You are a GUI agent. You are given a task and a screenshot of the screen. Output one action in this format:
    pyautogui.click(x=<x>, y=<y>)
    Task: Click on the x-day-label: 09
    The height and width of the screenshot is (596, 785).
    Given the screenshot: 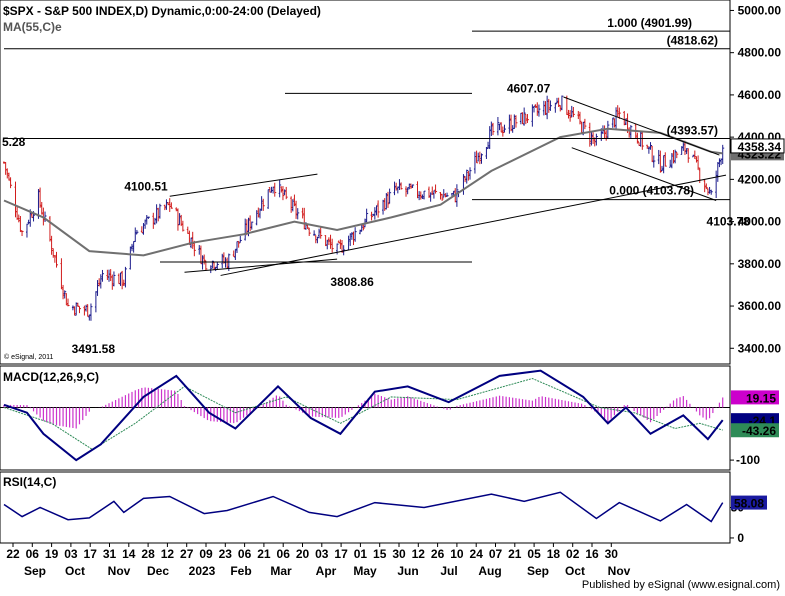 What is the action you would take?
    pyautogui.click(x=206, y=554)
    